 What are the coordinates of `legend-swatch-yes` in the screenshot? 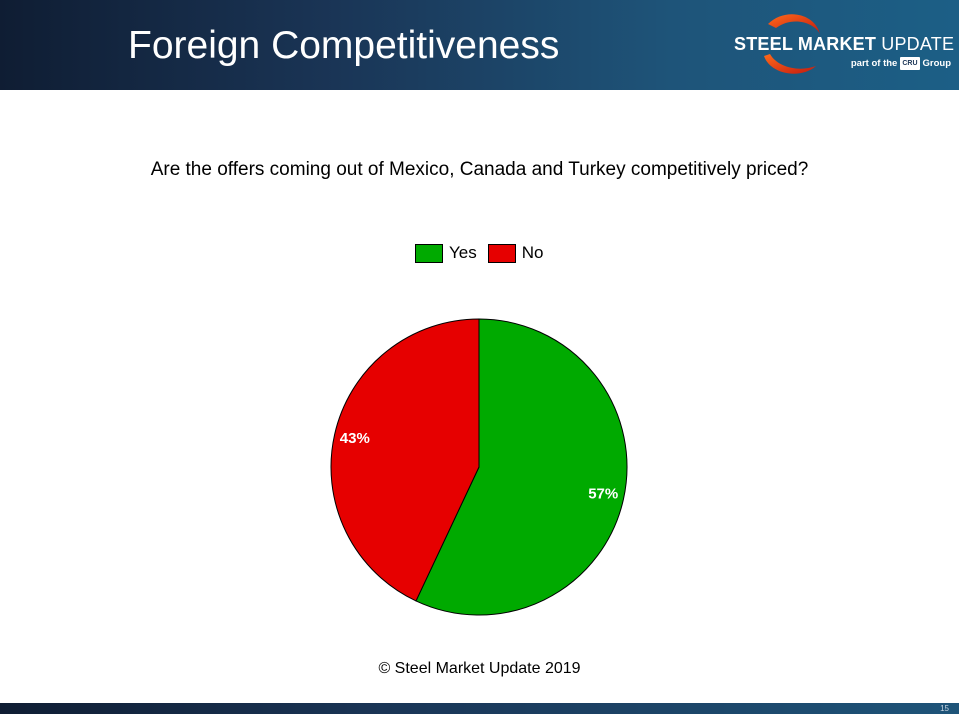 It's located at (429, 253).